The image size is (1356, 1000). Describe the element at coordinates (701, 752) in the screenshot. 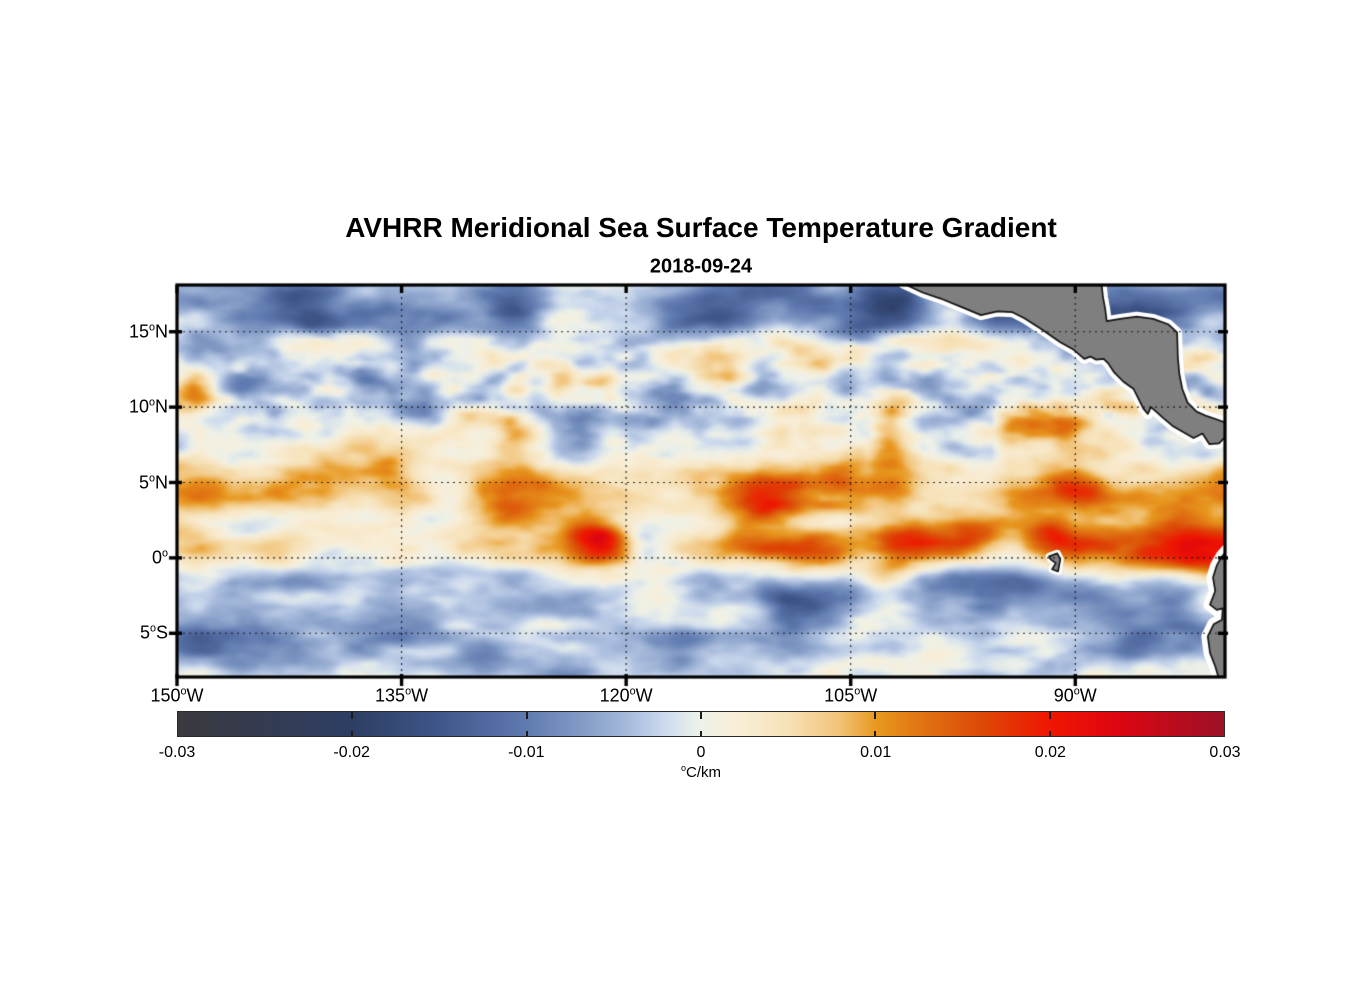

I see `colorbar-tick-label-0: 0` at that location.